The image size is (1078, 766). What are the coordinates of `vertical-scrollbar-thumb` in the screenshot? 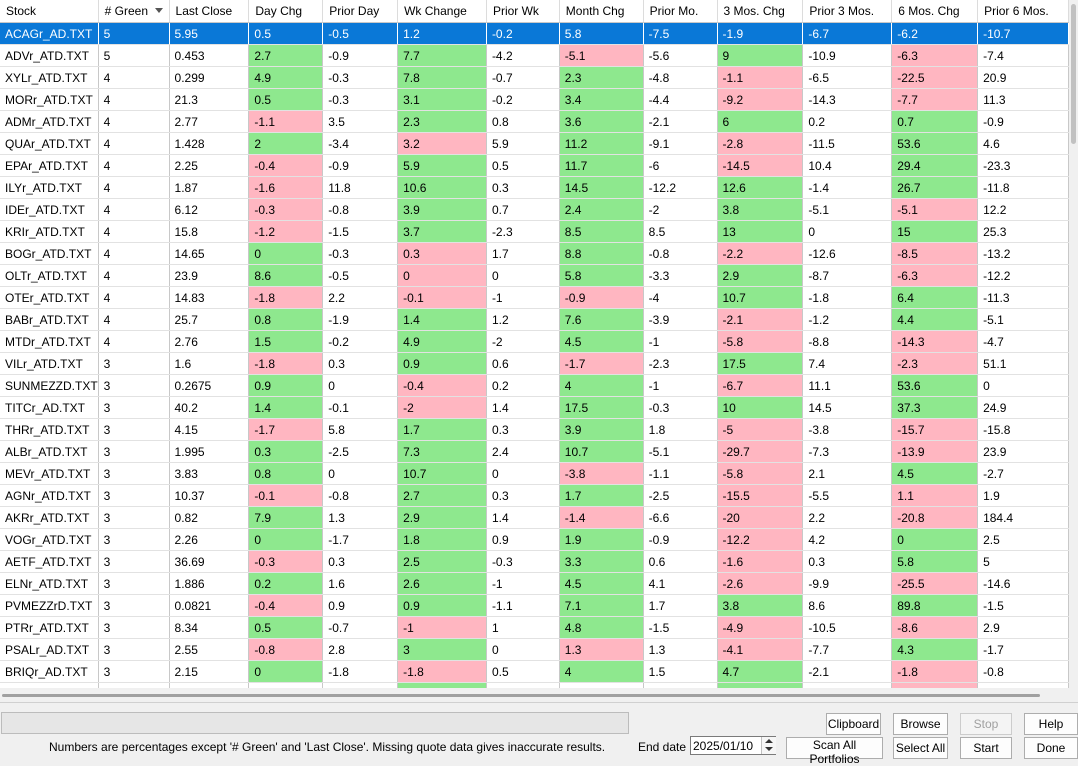 It's located at (1073, 74).